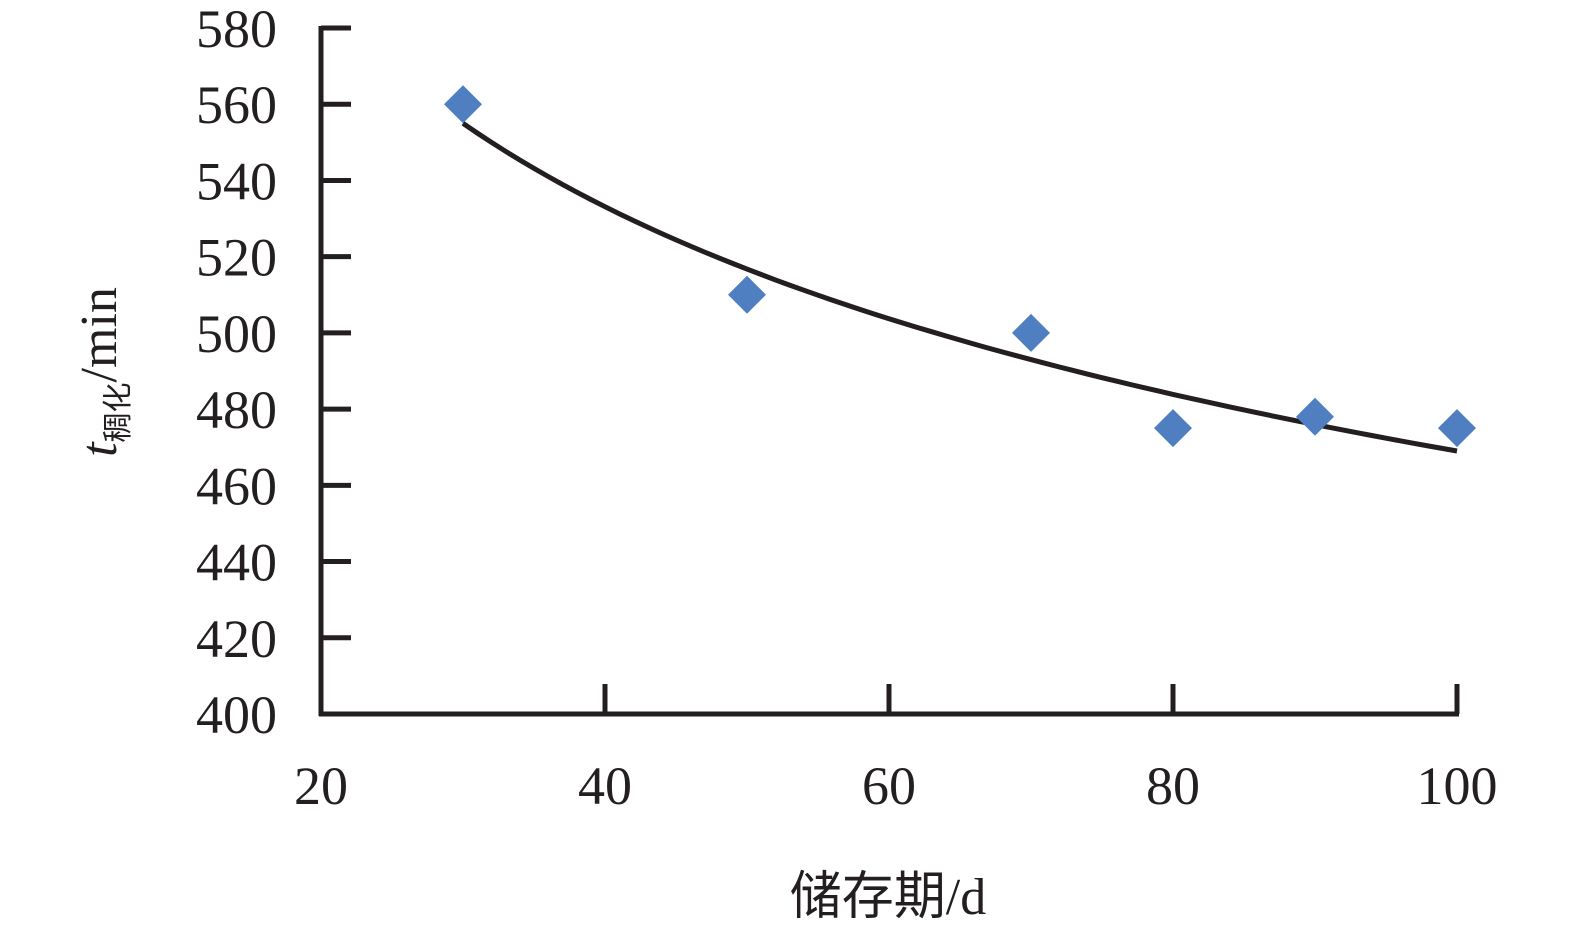  I want to click on y-axis-title-main: t, so click(99, 449).